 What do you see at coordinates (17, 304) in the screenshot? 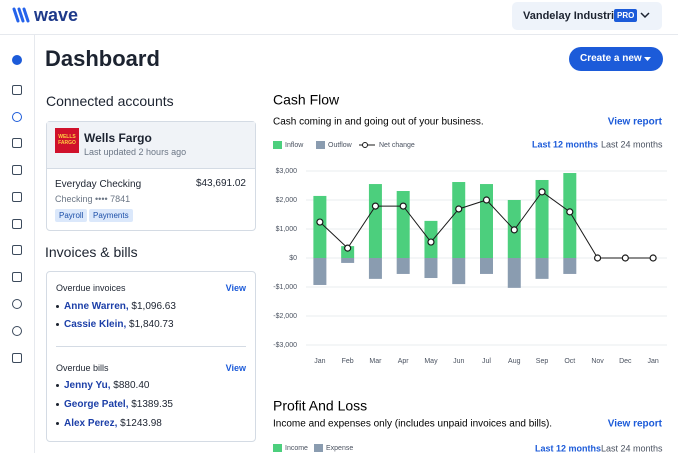
I see `nav-reports` at bounding box center [17, 304].